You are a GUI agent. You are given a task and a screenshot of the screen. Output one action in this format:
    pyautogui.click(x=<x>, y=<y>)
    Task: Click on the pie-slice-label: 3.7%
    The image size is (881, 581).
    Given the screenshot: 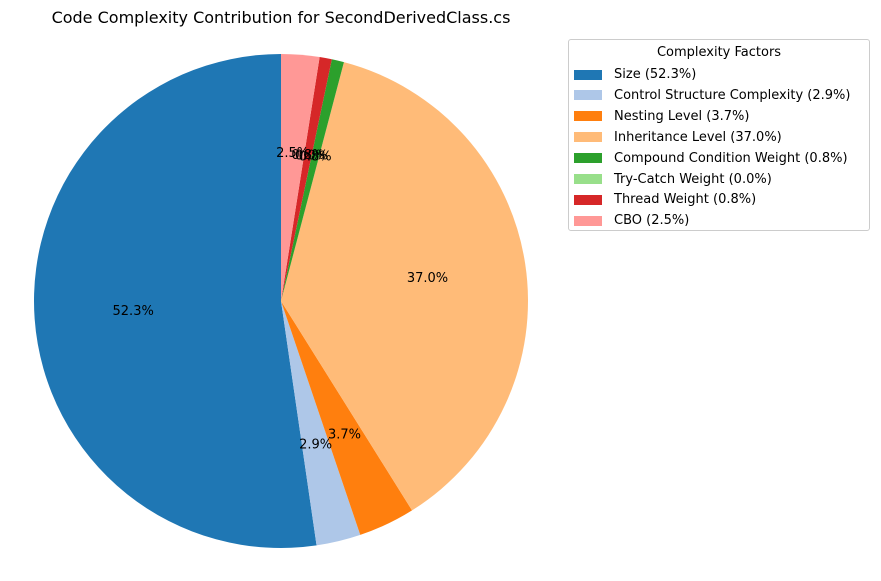 What is the action you would take?
    pyautogui.click(x=344, y=434)
    